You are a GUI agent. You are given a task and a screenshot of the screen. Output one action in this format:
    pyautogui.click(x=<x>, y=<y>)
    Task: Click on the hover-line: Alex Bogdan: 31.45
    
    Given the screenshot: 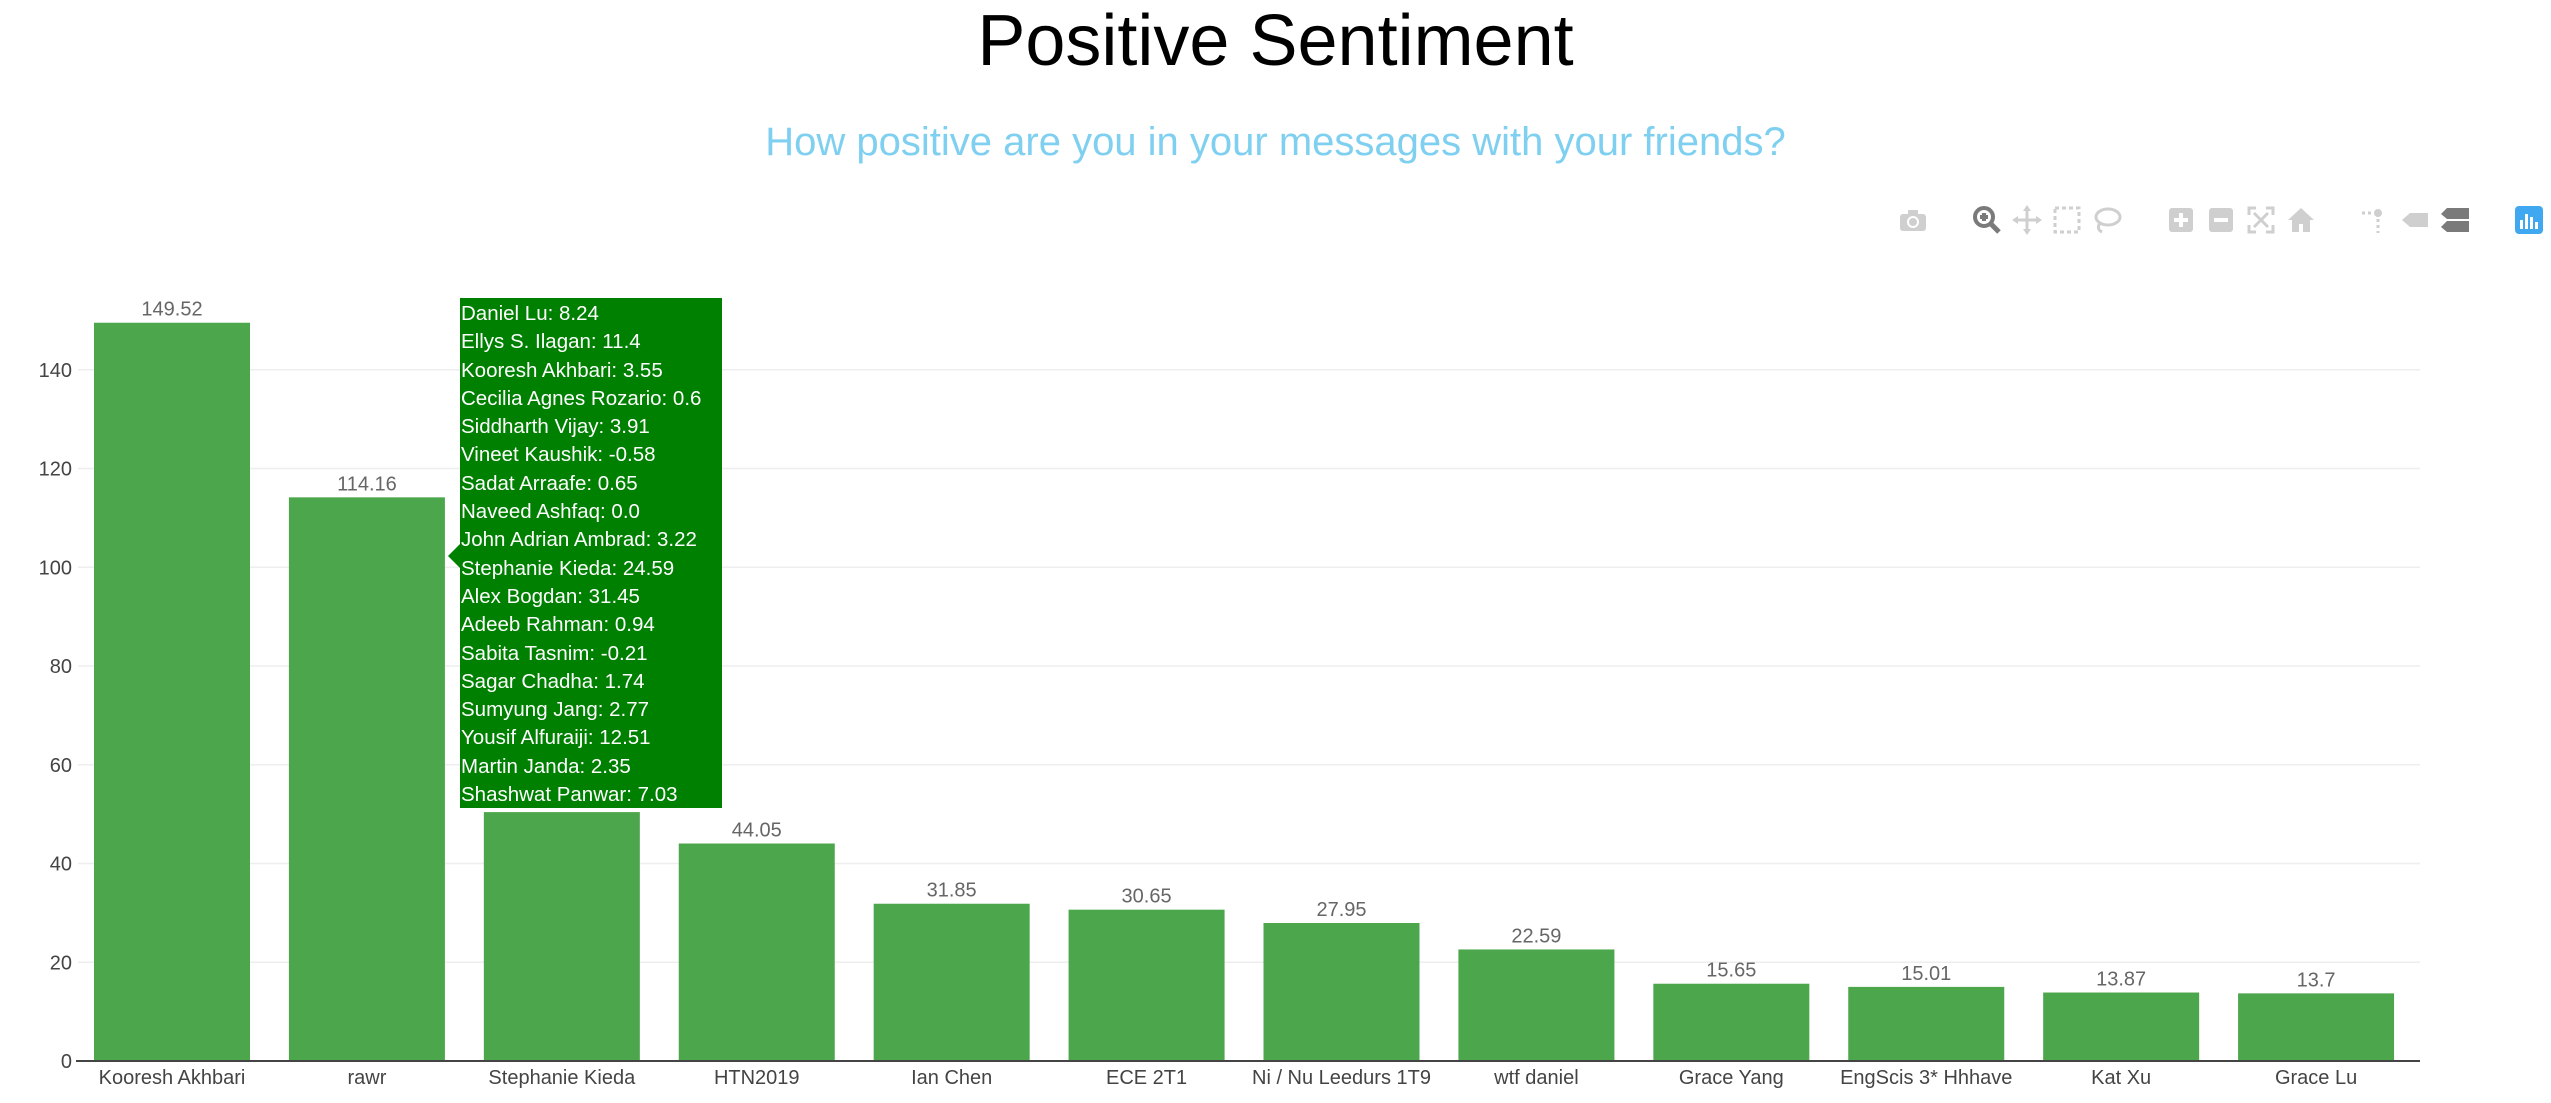 What is the action you would take?
    pyautogui.click(x=550, y=596)
    